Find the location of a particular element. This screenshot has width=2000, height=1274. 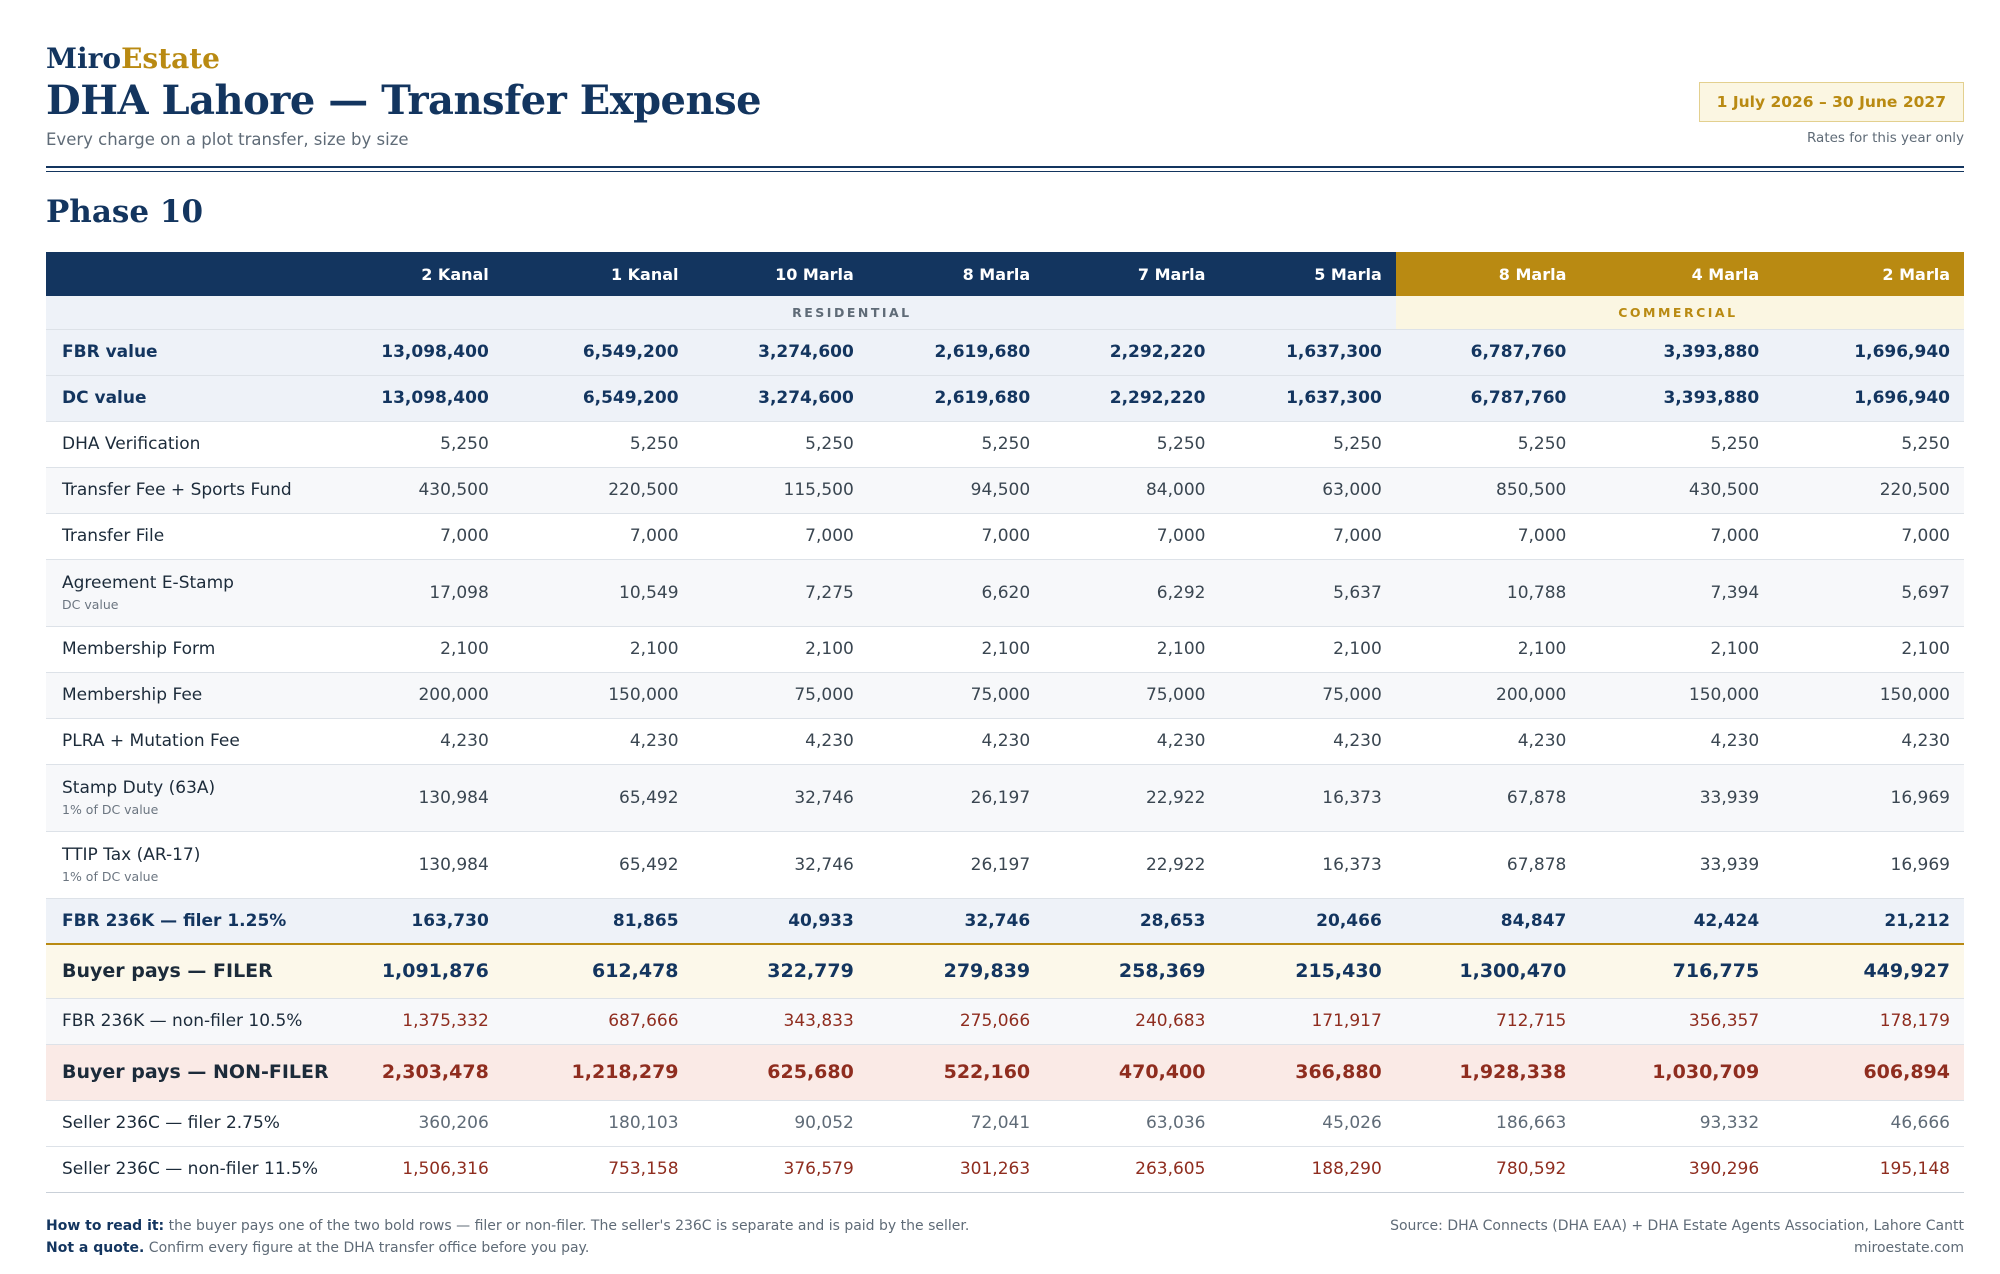

divider is located at coordinates (1005, 167).